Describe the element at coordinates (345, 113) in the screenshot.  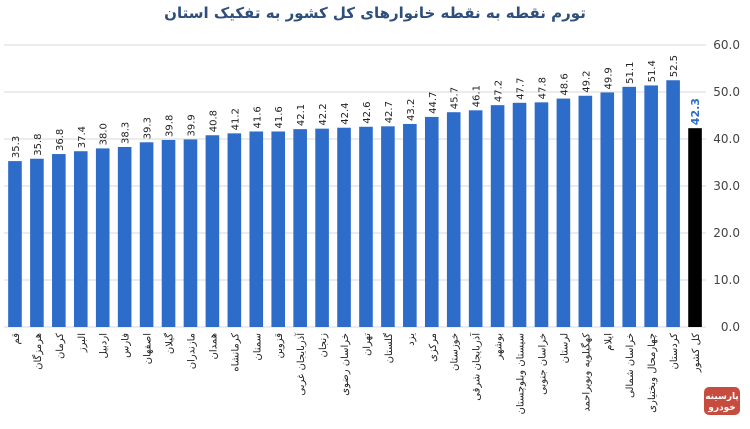
I see `value-label: 42.4` at that location.